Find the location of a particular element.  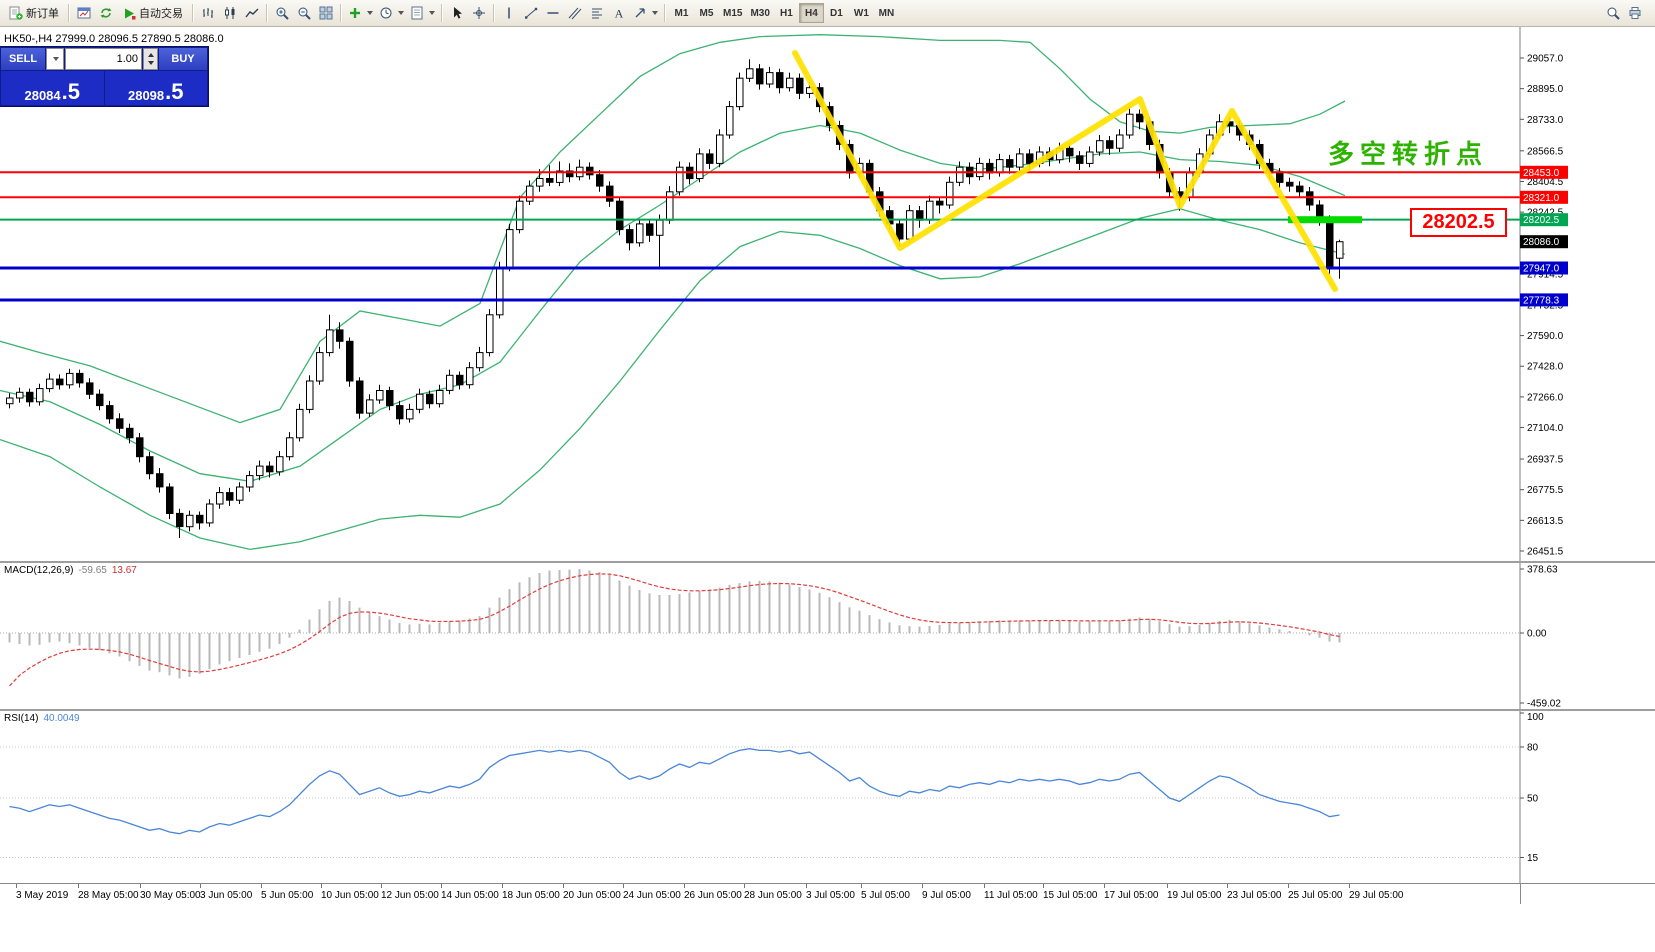

price-tag-28321.0 is located at coordinates (1544, 197).